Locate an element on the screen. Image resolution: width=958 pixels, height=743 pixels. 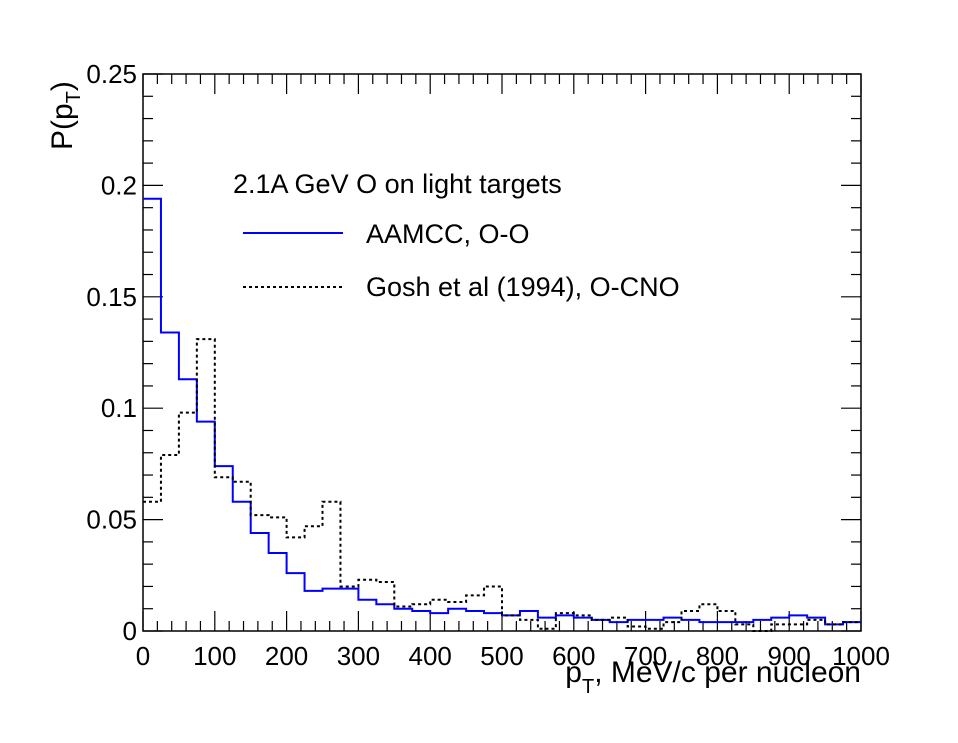
x-tick-label: 900 is located at coordinates (789, 656).